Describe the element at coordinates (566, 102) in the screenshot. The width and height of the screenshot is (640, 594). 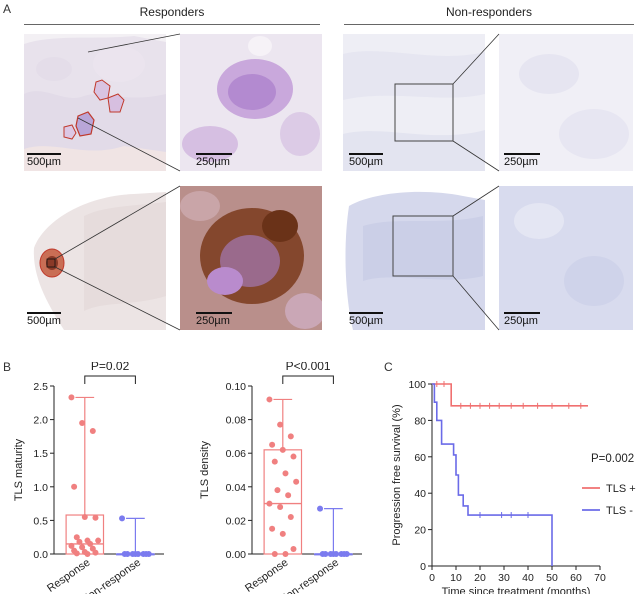
I see `micrograph-nonresponder-1-zoom` at that location.